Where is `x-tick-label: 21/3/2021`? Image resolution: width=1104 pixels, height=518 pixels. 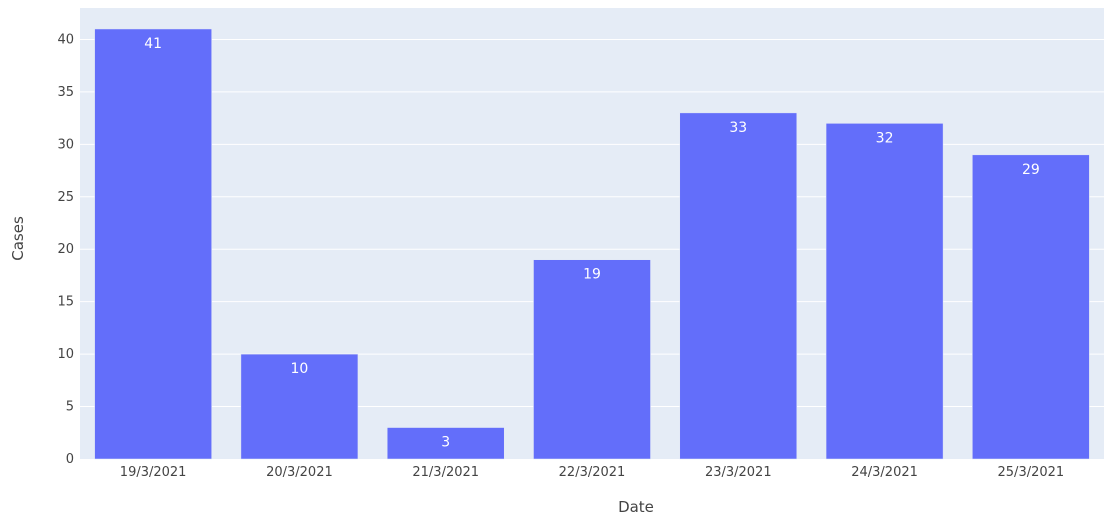
x-tick-label: 21/3/2021 is located at coordinates (445, 472).